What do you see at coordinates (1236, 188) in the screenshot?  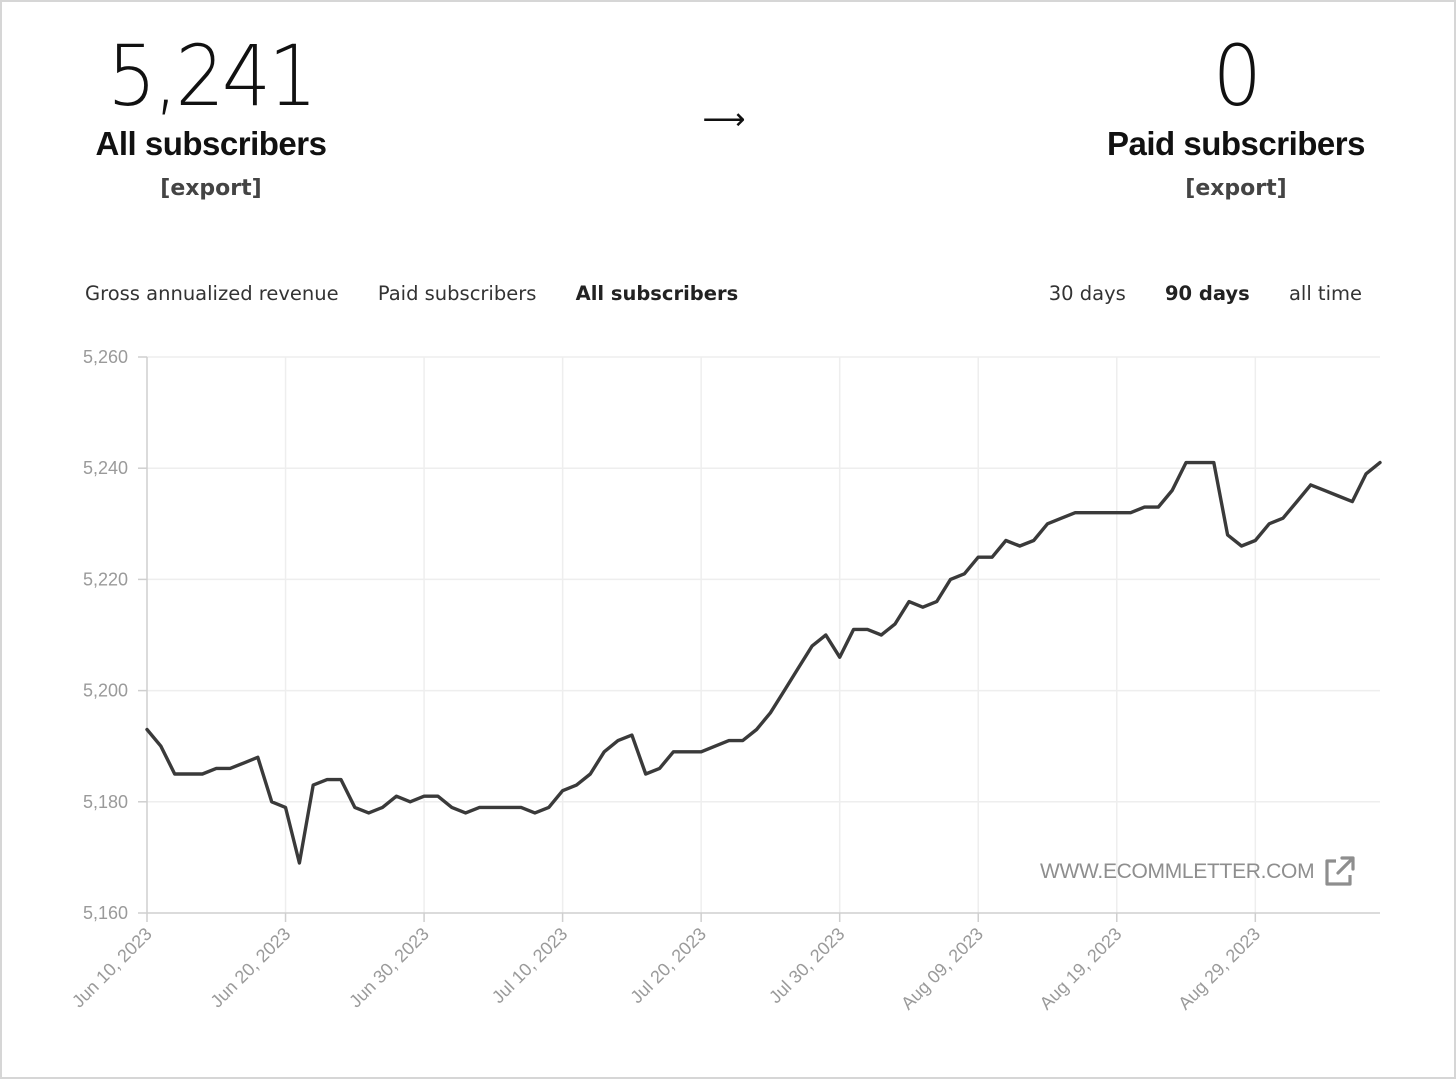 I see `paid-subscribers-export-link: [export]` at bounding box center [1236, 188].